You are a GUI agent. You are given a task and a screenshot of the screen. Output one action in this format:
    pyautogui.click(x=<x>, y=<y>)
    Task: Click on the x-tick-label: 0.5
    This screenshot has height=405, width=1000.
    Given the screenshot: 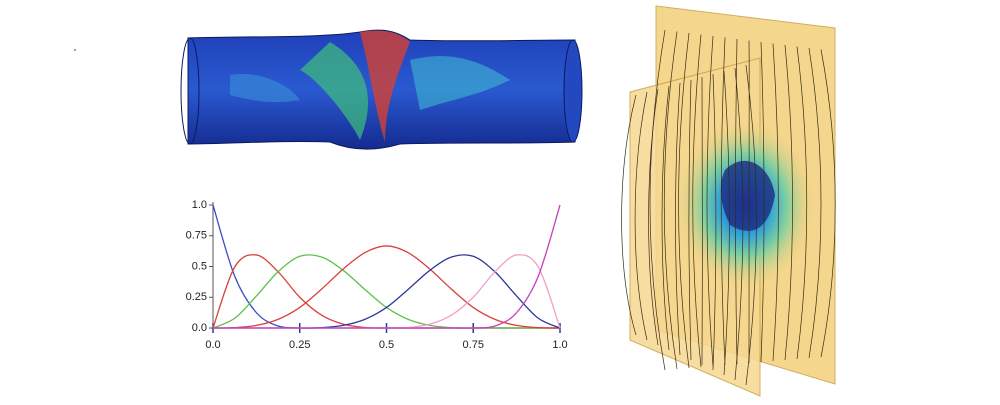 What is the action you would take?
    pyautogui.click(x=386, y=345)
    